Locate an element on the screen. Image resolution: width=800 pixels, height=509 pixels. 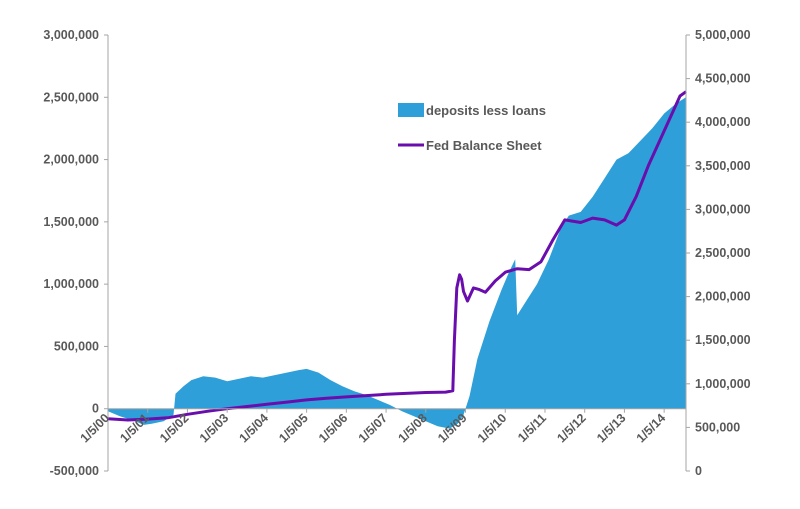
y-right-tick-label: 3,000,000 is located at coordinates (723, 209).